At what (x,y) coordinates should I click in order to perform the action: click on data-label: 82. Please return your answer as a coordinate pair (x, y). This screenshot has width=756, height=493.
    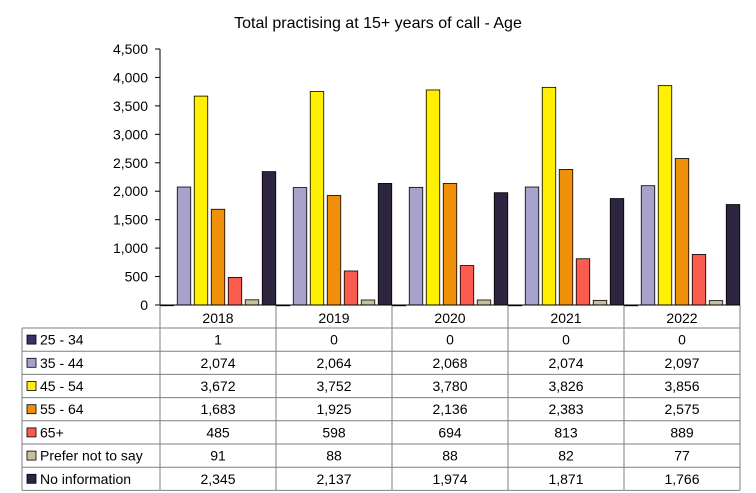
    Looking at the image, I should click on (566, 456).